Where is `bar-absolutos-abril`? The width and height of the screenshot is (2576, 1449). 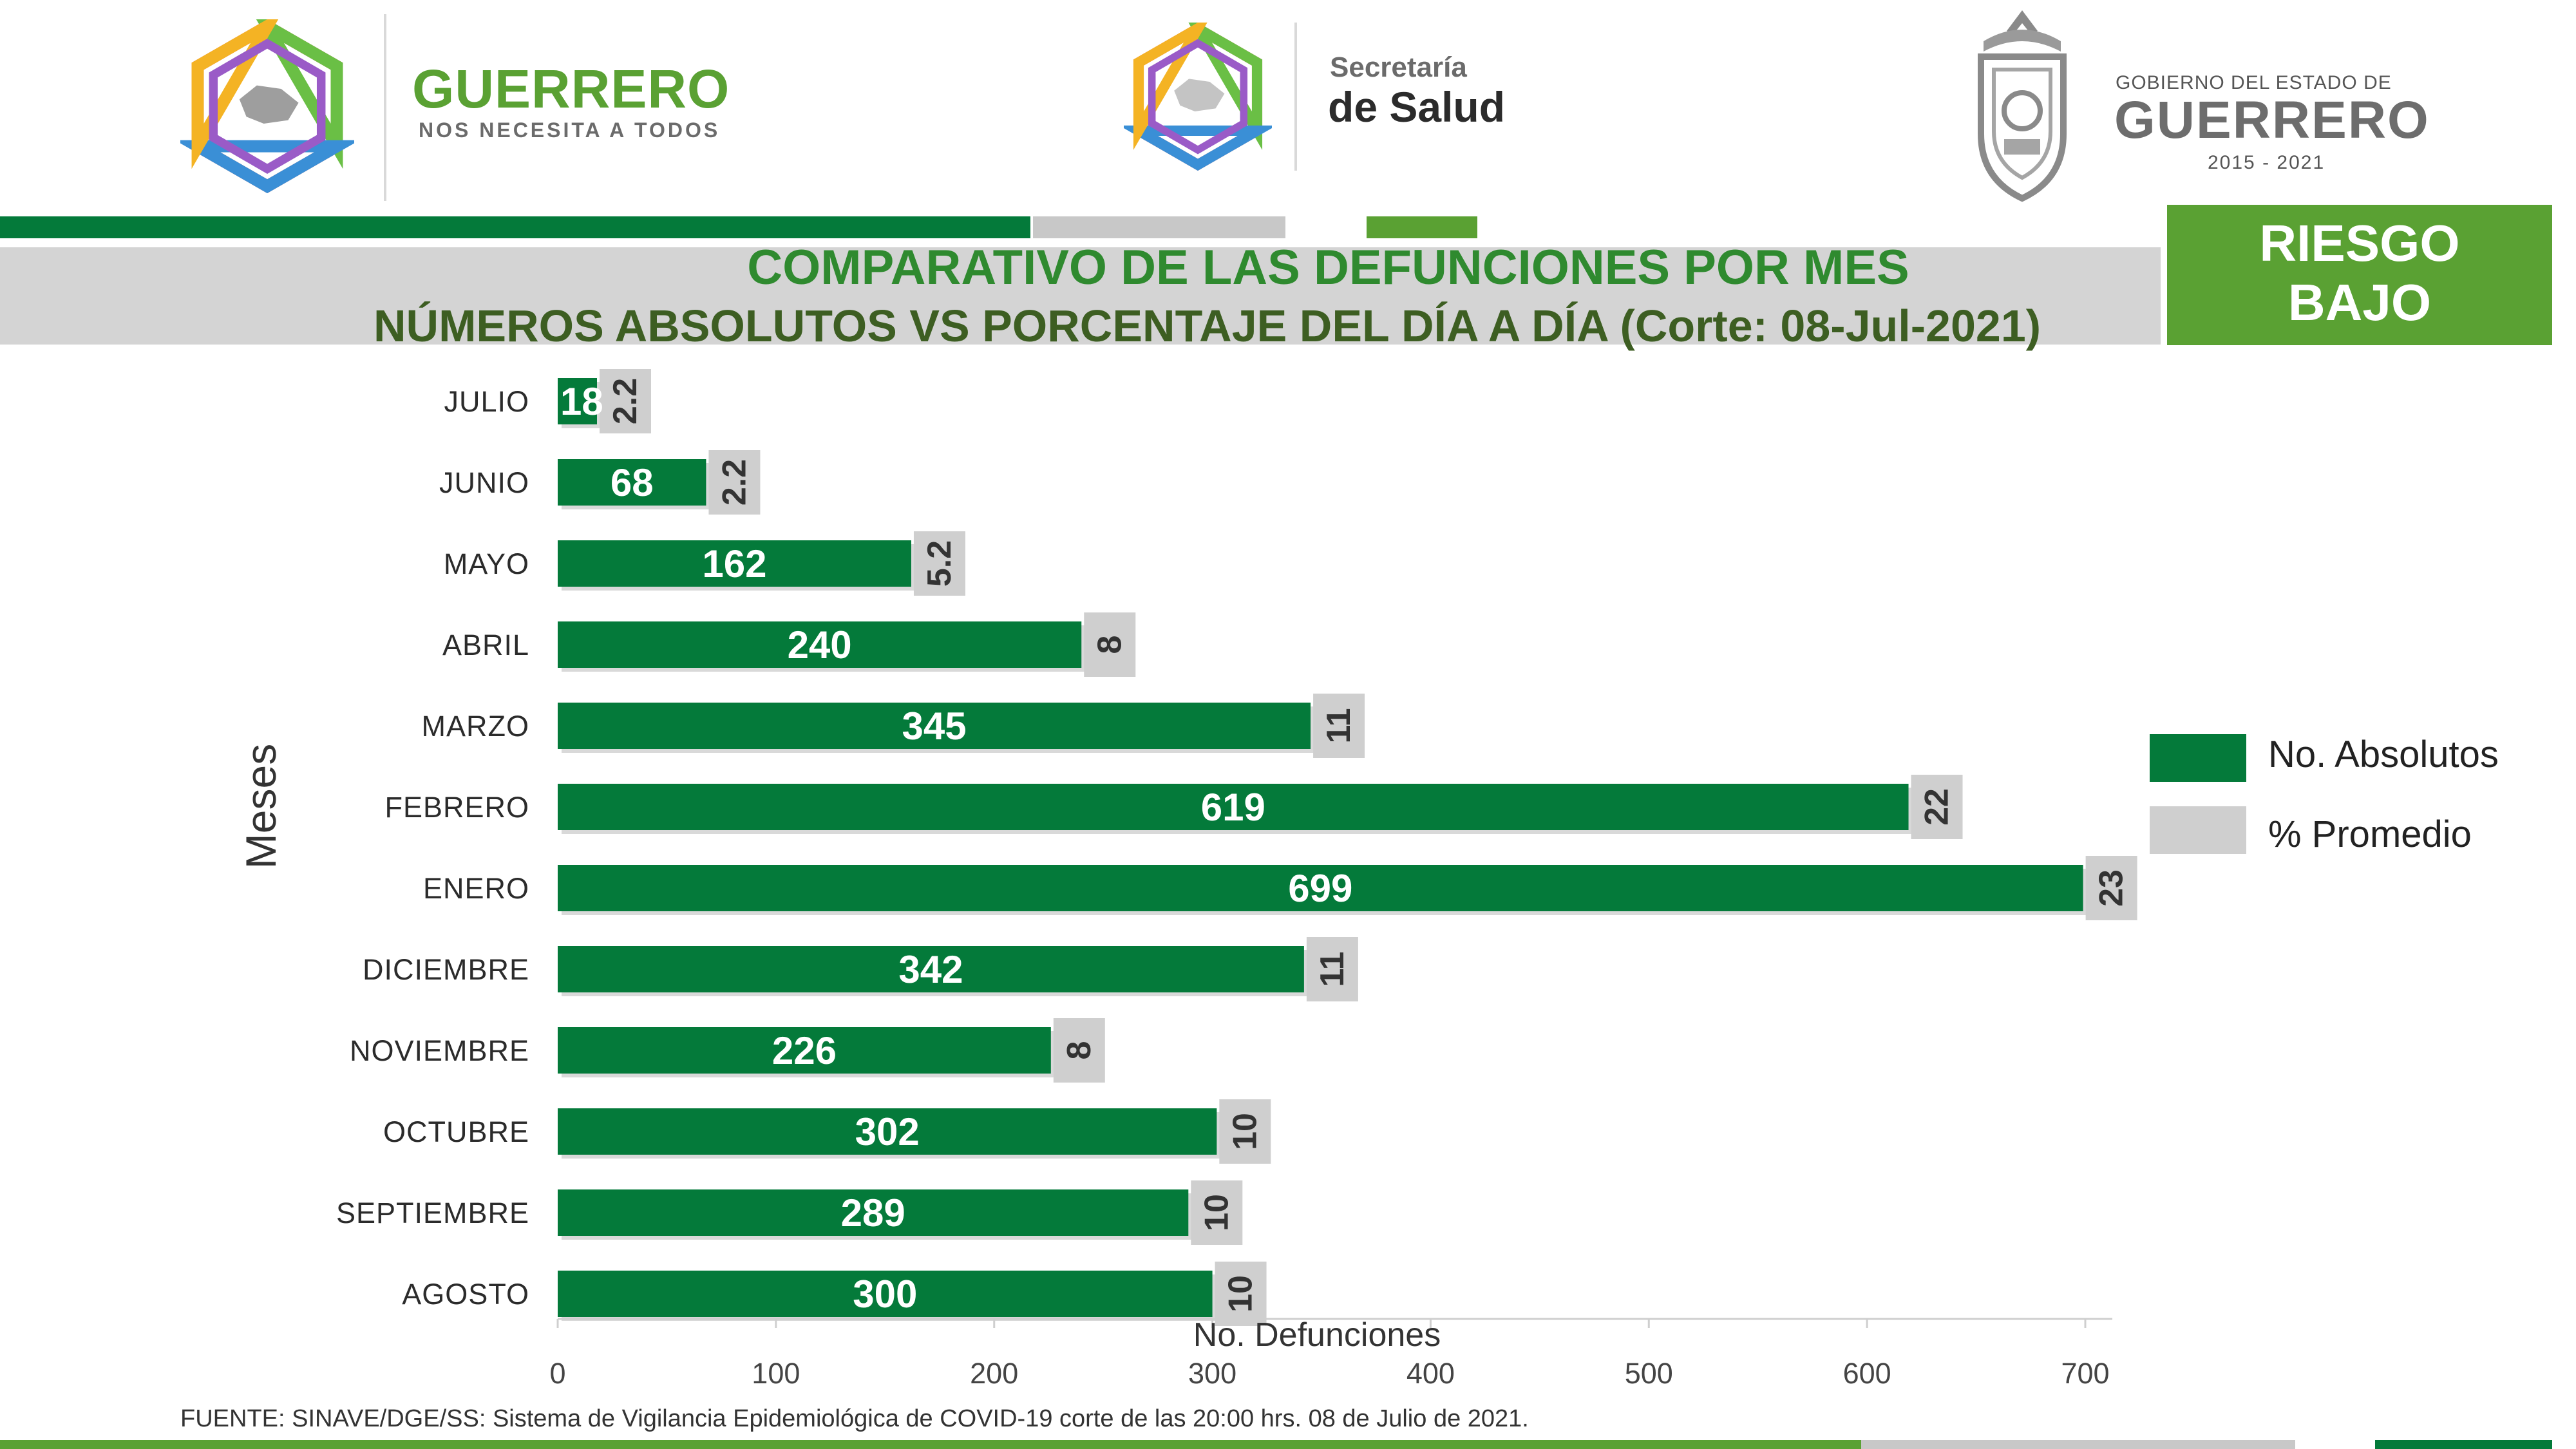 bar-absolutos-abril is located at coordinates (820, 644).